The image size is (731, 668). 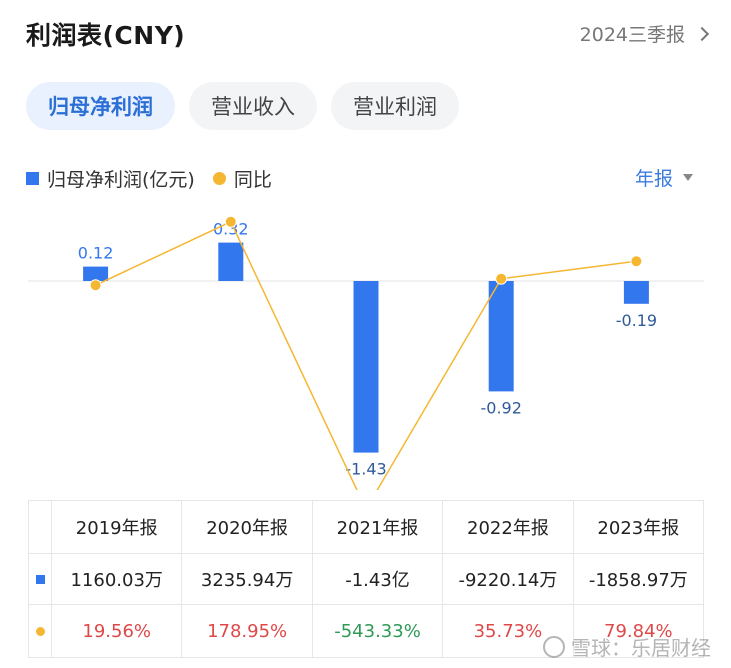 I want to click on header-cell: 2022年报, so click(x=507, y=527).